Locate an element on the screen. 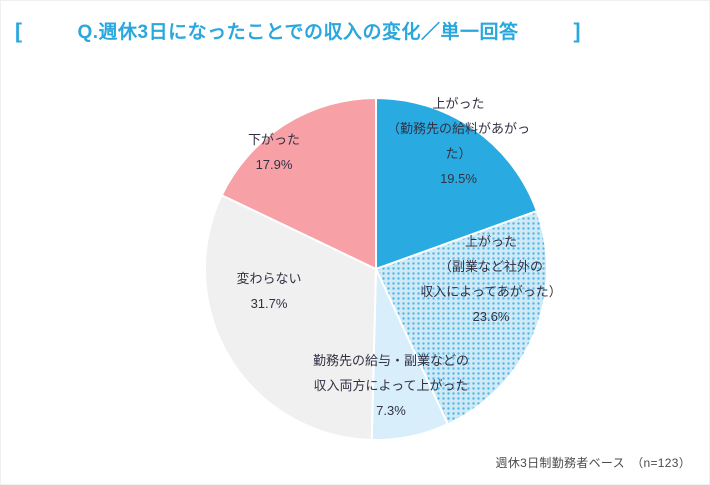 The image size is (710, 485). pie-label-raise-both: 勤務先の給与・副業などの 収入両方によって上がった 7.3% is located at coordinates (390, 385).